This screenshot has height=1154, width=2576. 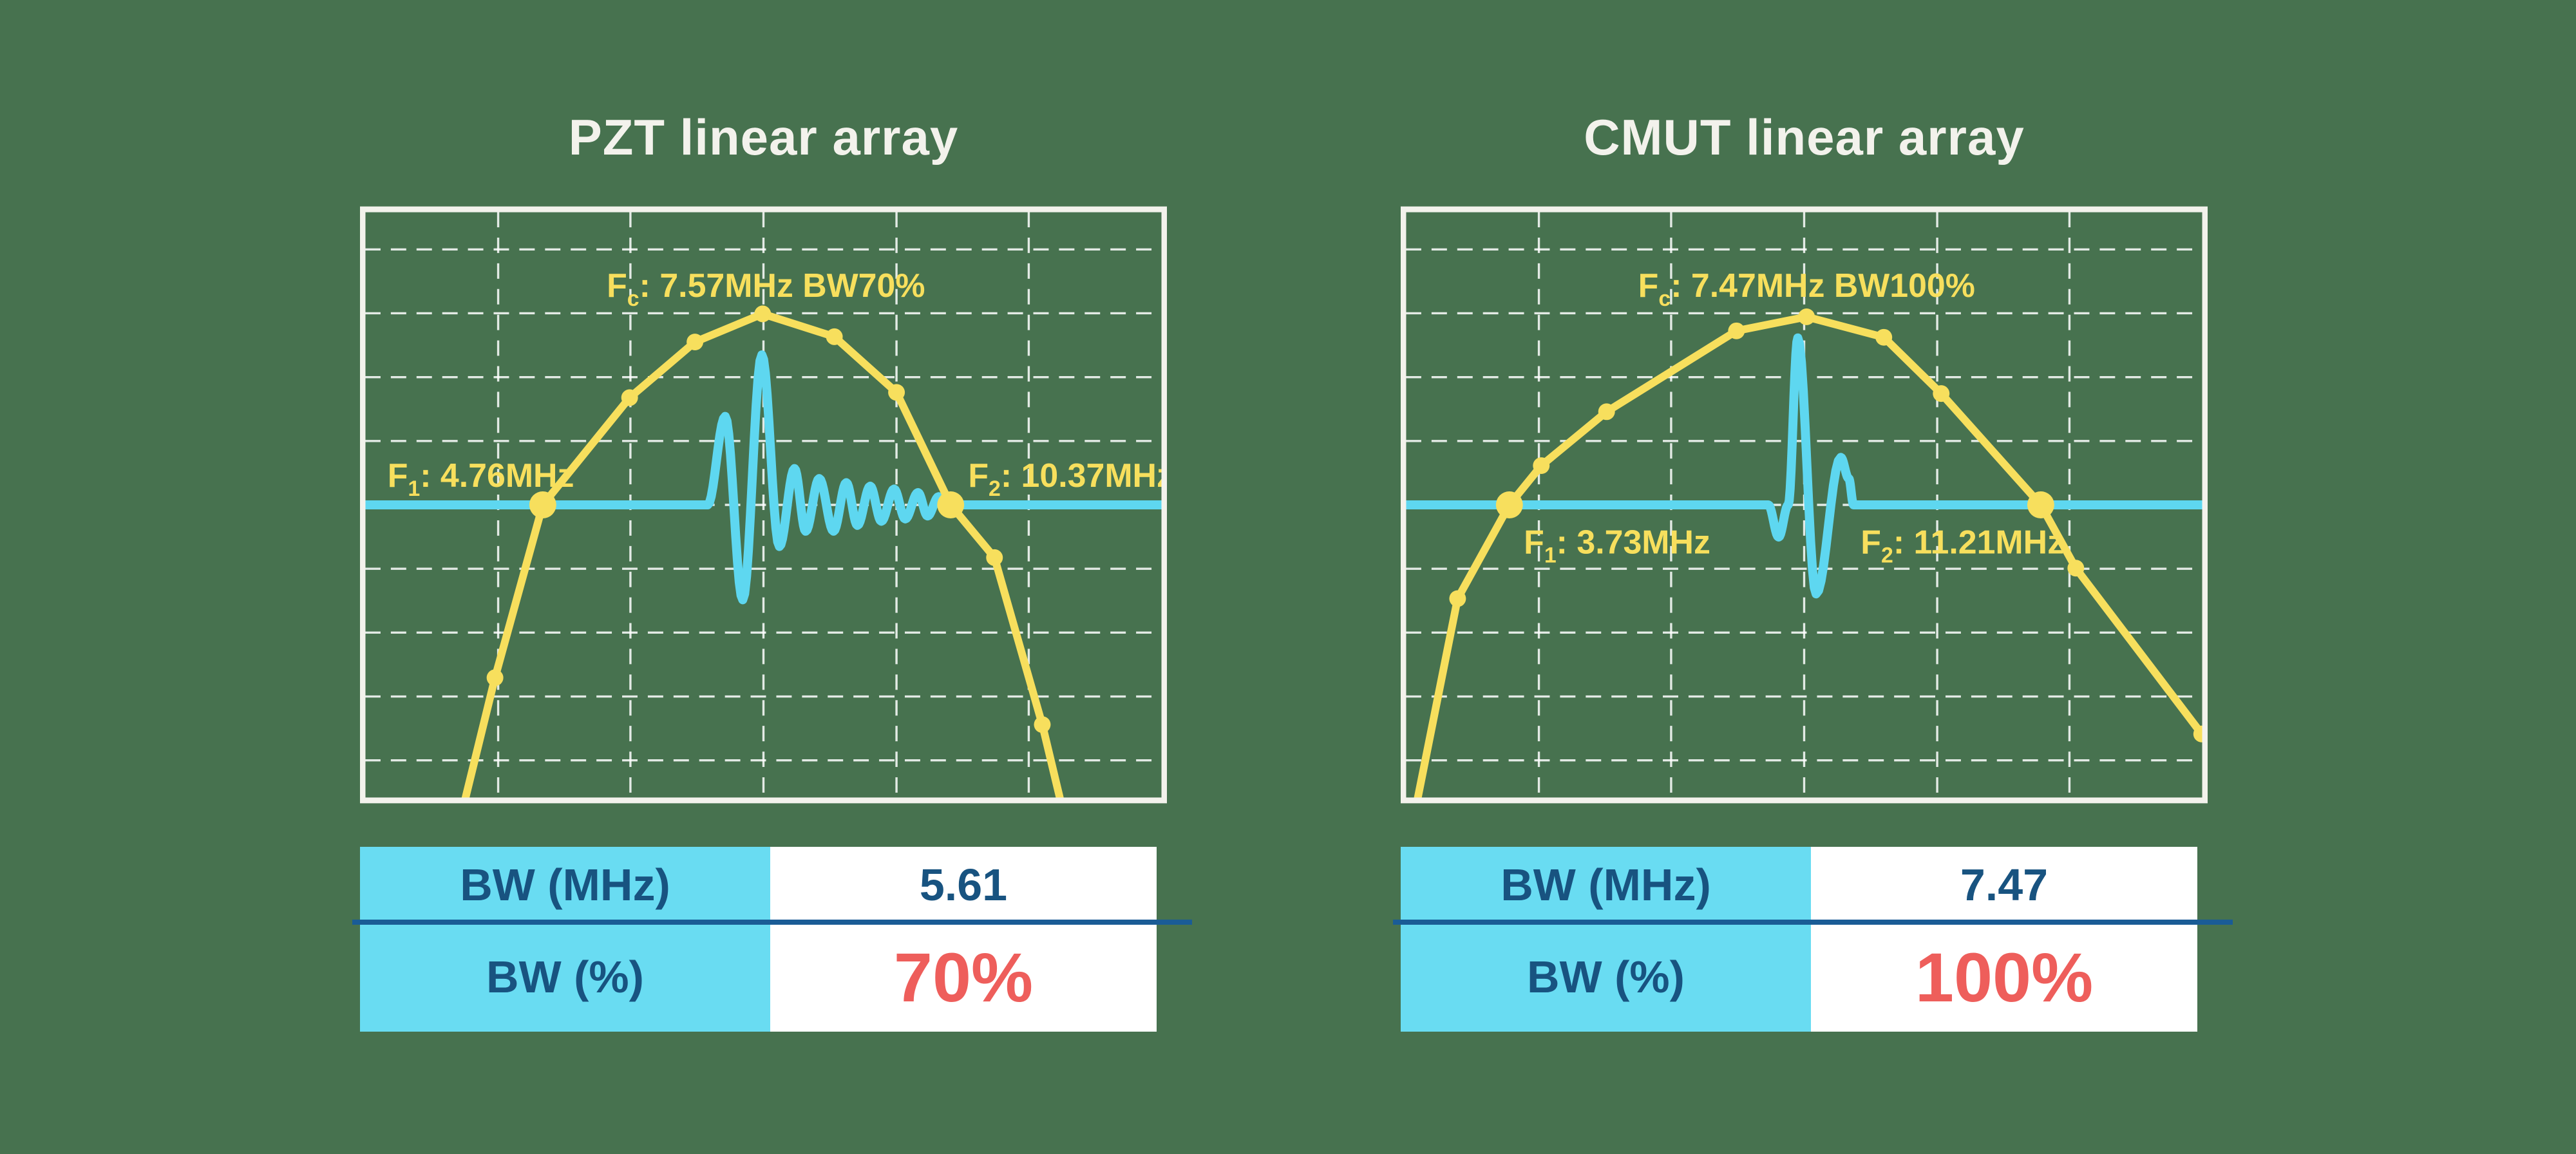 What do you see at coordinates (1617, 545) in the screenshot?
I see `f1-annotation: F1: 3.73MHz` at bounding box center [1617, 545].